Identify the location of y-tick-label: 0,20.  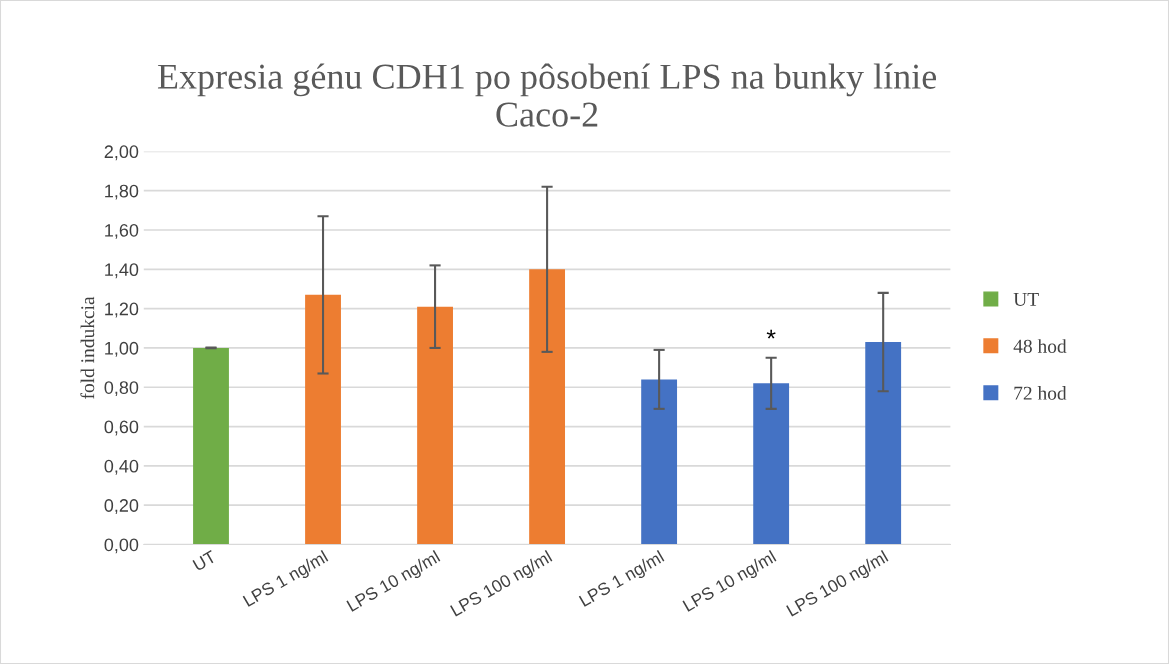
(121, 507).